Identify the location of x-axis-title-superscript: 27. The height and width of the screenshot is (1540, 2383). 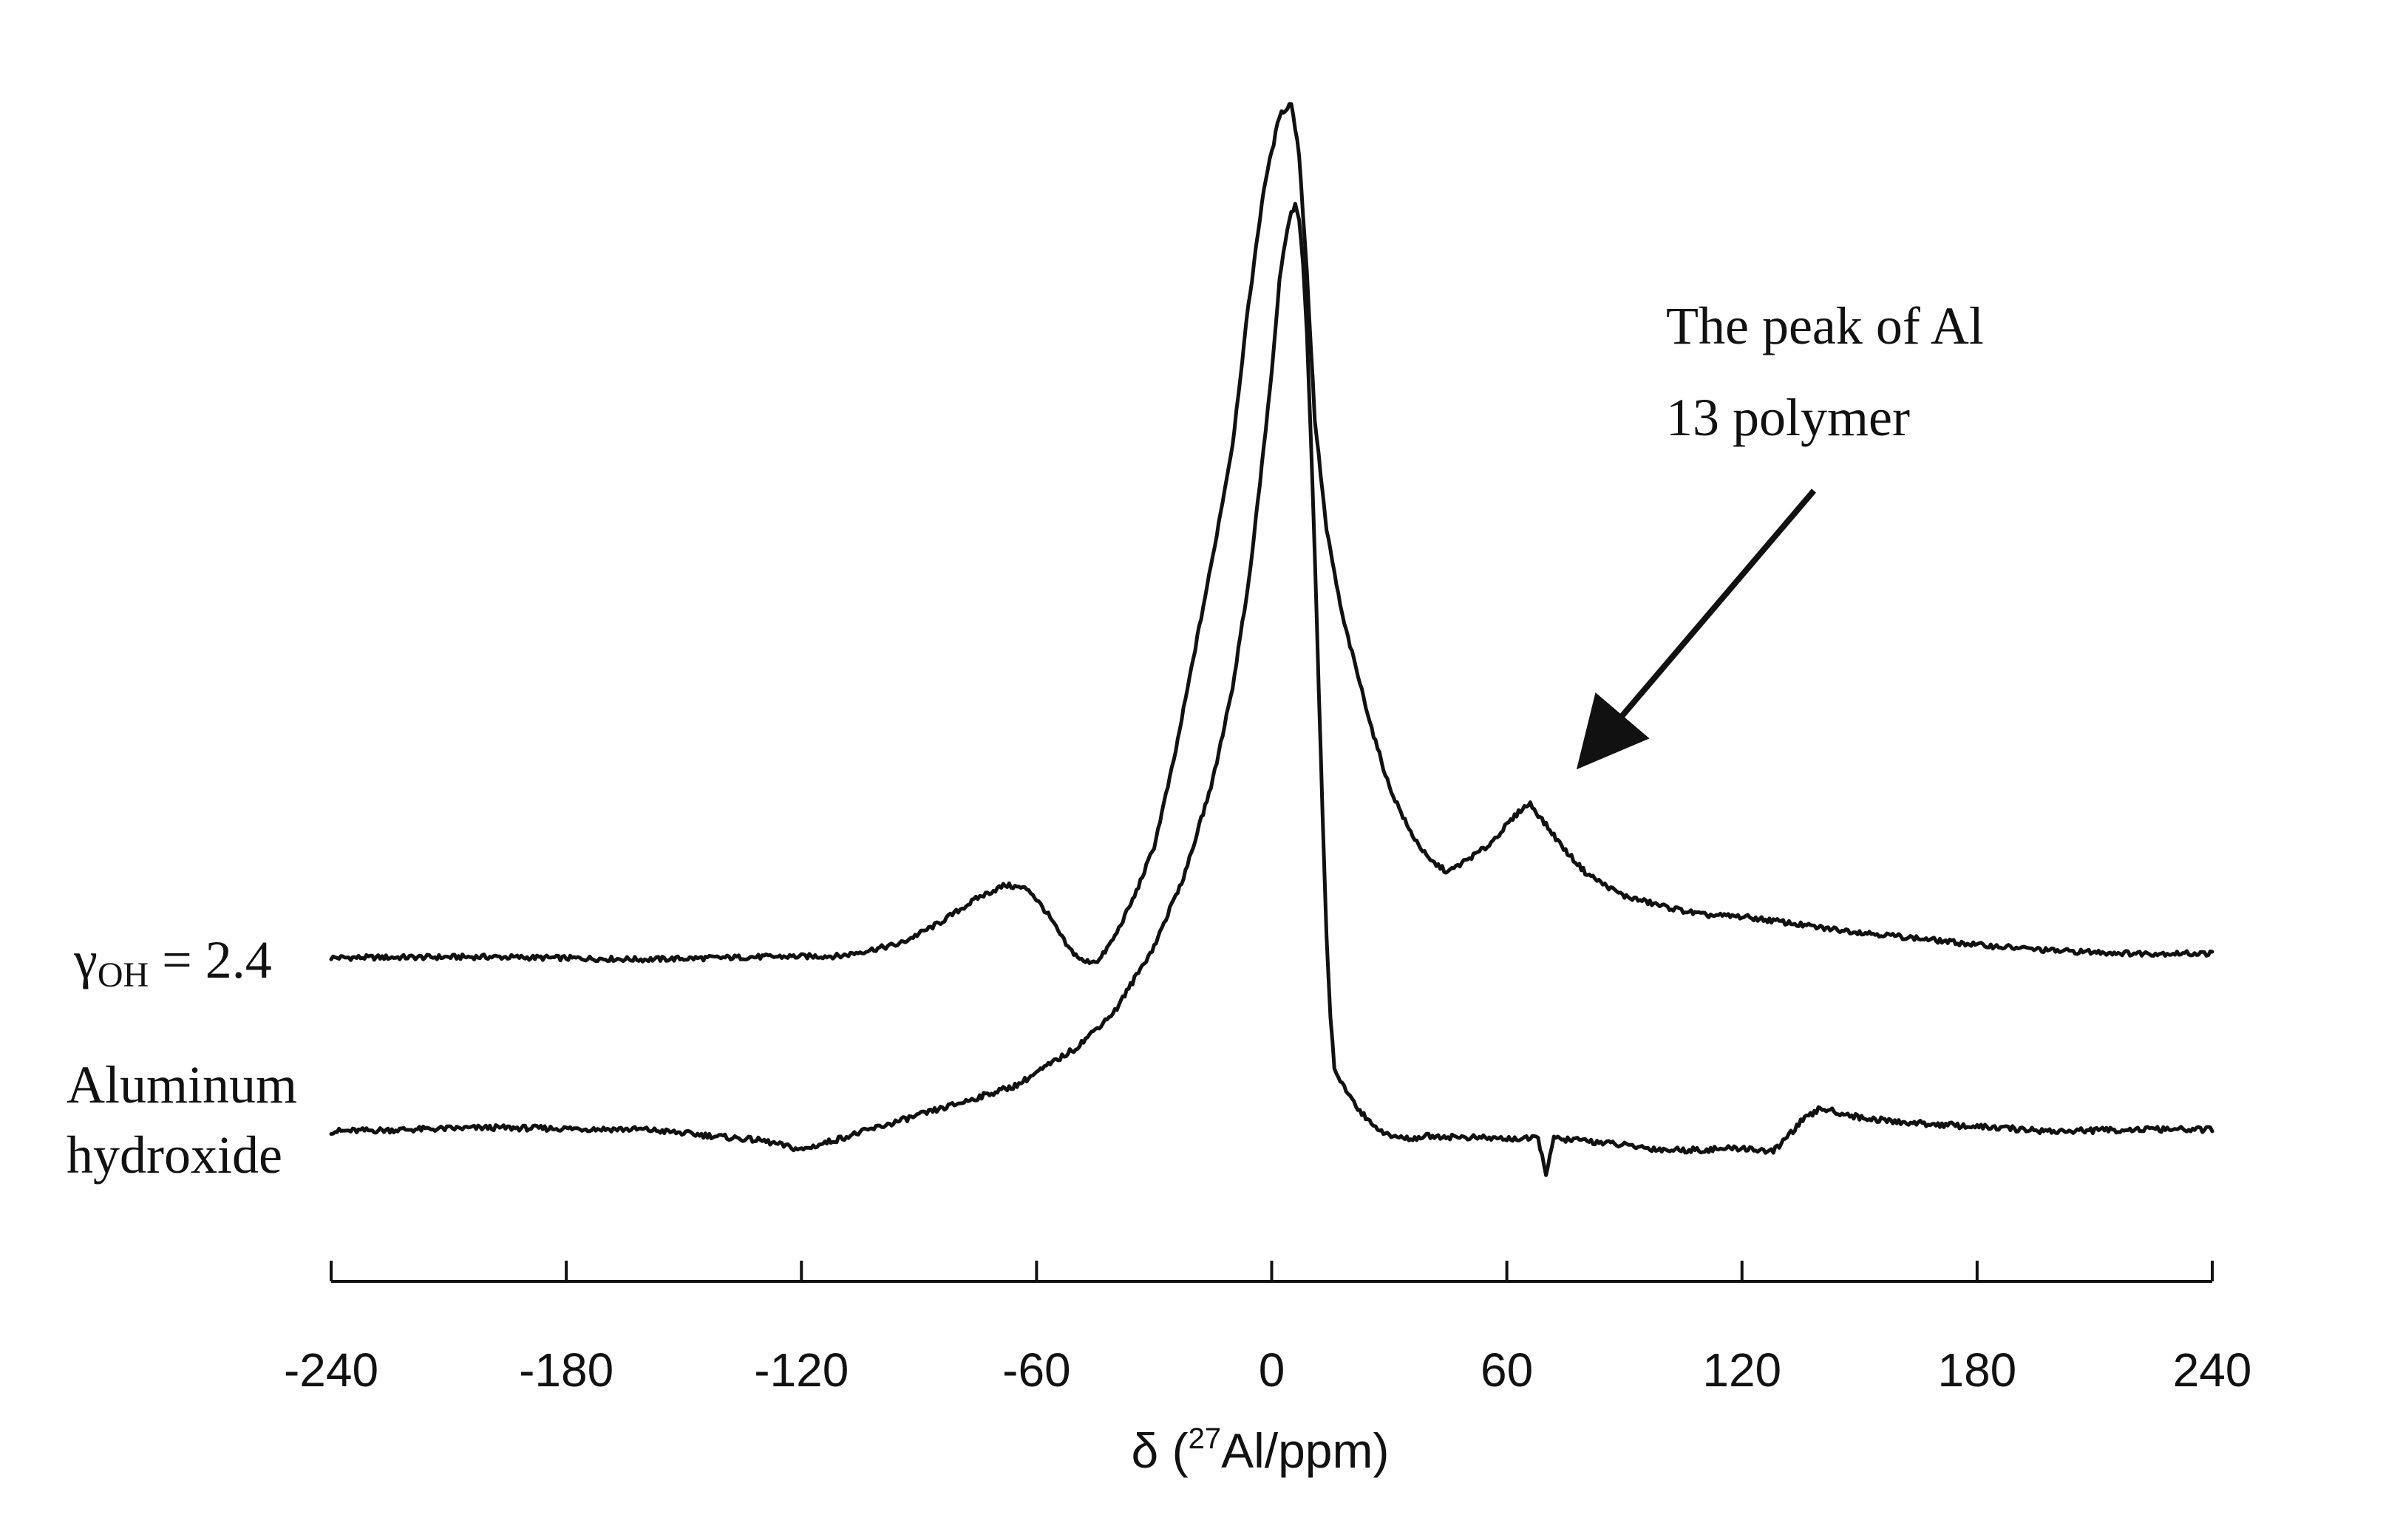
(1205, 1439).